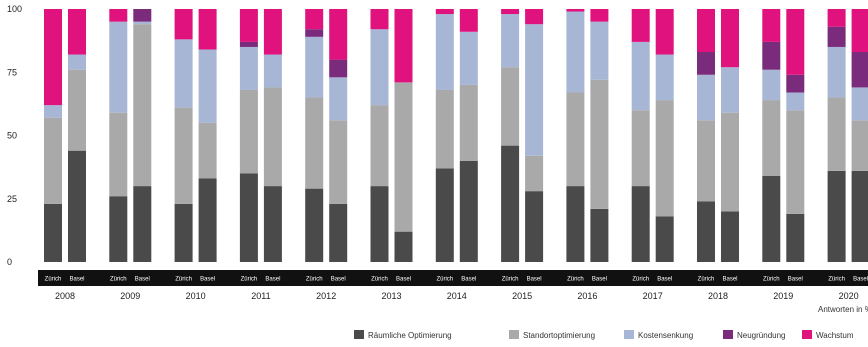  What do you see at coordinates (76, 280) in the screenshot?
I see `city-label-2008-basel: Basel` at bounding box center [76, 280].